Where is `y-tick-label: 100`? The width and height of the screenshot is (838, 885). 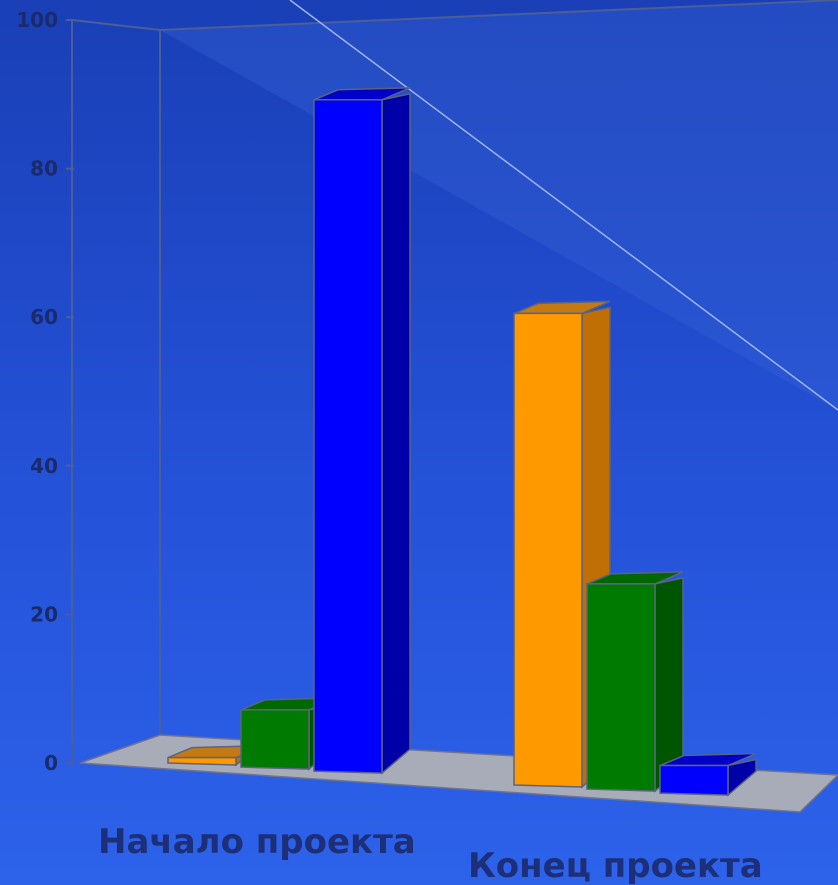
y-tick-label: 100 is located at coordinates (37, 20).